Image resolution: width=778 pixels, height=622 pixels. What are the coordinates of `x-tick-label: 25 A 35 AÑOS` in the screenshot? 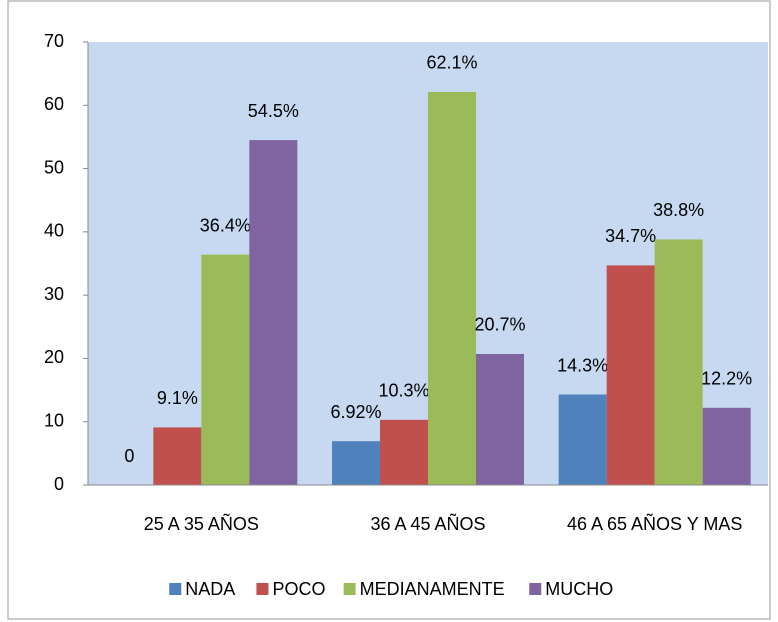 It's located at (201, 523).